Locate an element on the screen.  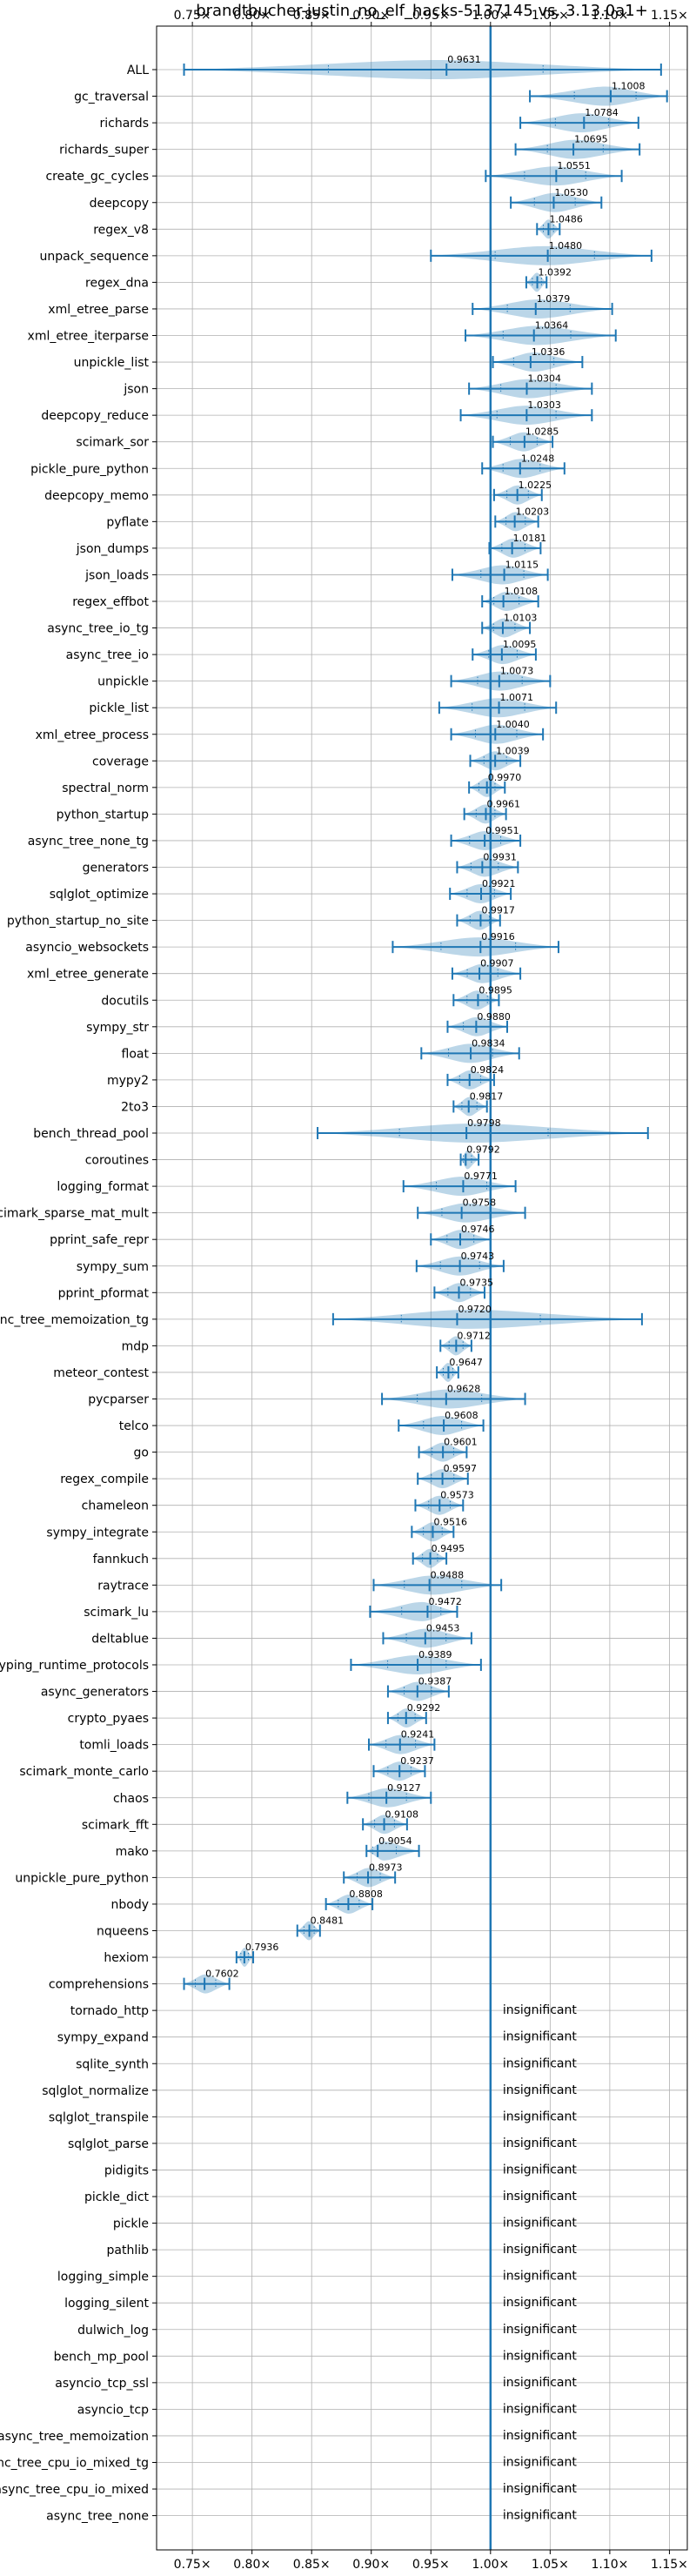
row-label: deltablue is located at coordinates (120, 1639).